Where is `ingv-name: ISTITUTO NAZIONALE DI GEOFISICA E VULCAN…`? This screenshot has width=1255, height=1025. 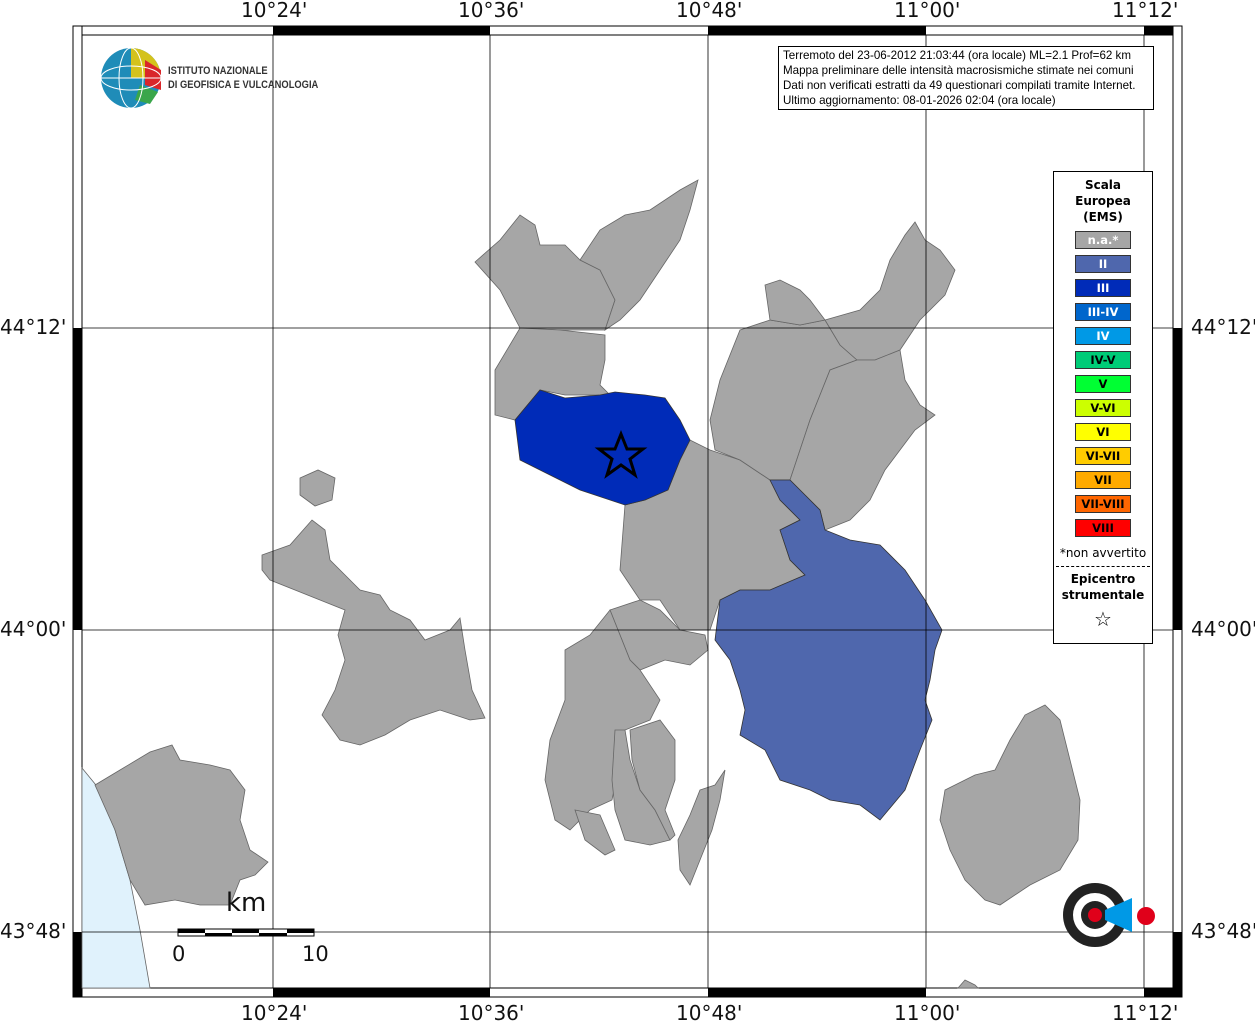
ingv-name: ISTITUTO NAZIONALE DI GEOFISICA E VULCAN… is located at coordinates (243, 78).